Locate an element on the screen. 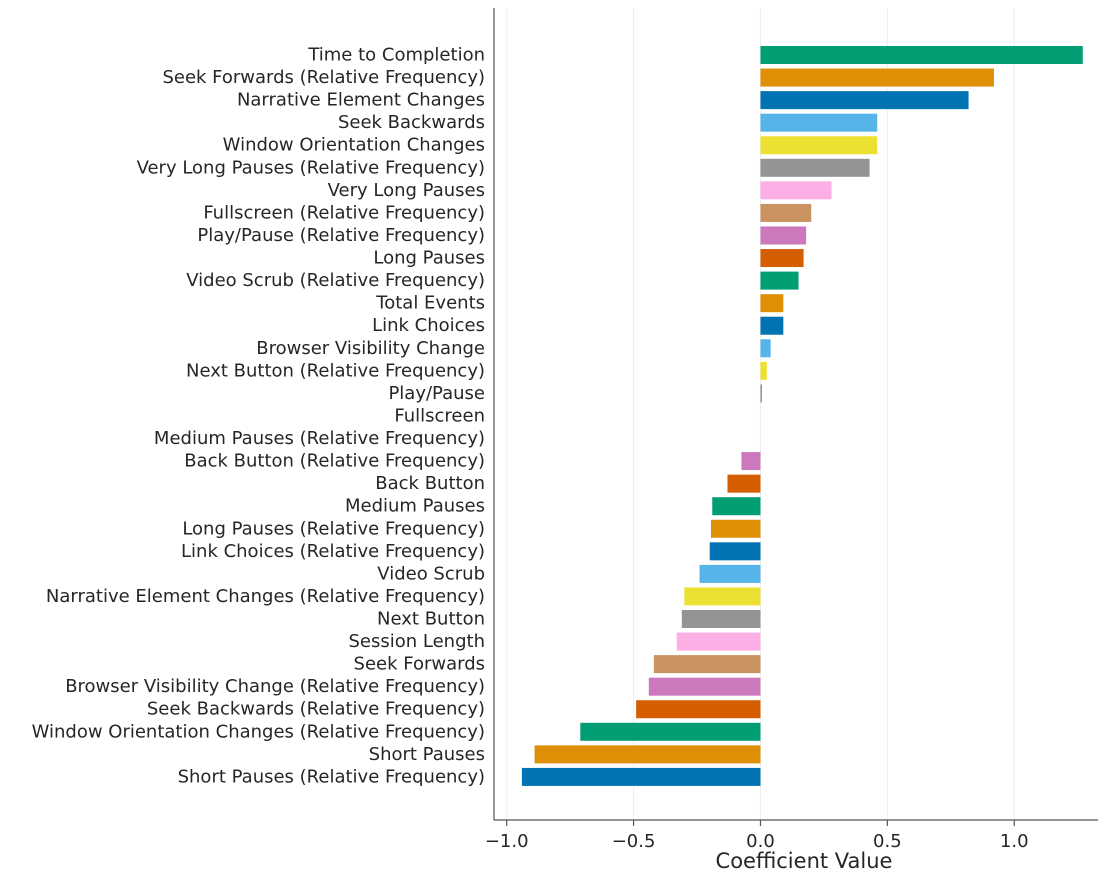 The image size is (1100, 874). x-tick-label: 0.0 is located at coordinates (760, 841).